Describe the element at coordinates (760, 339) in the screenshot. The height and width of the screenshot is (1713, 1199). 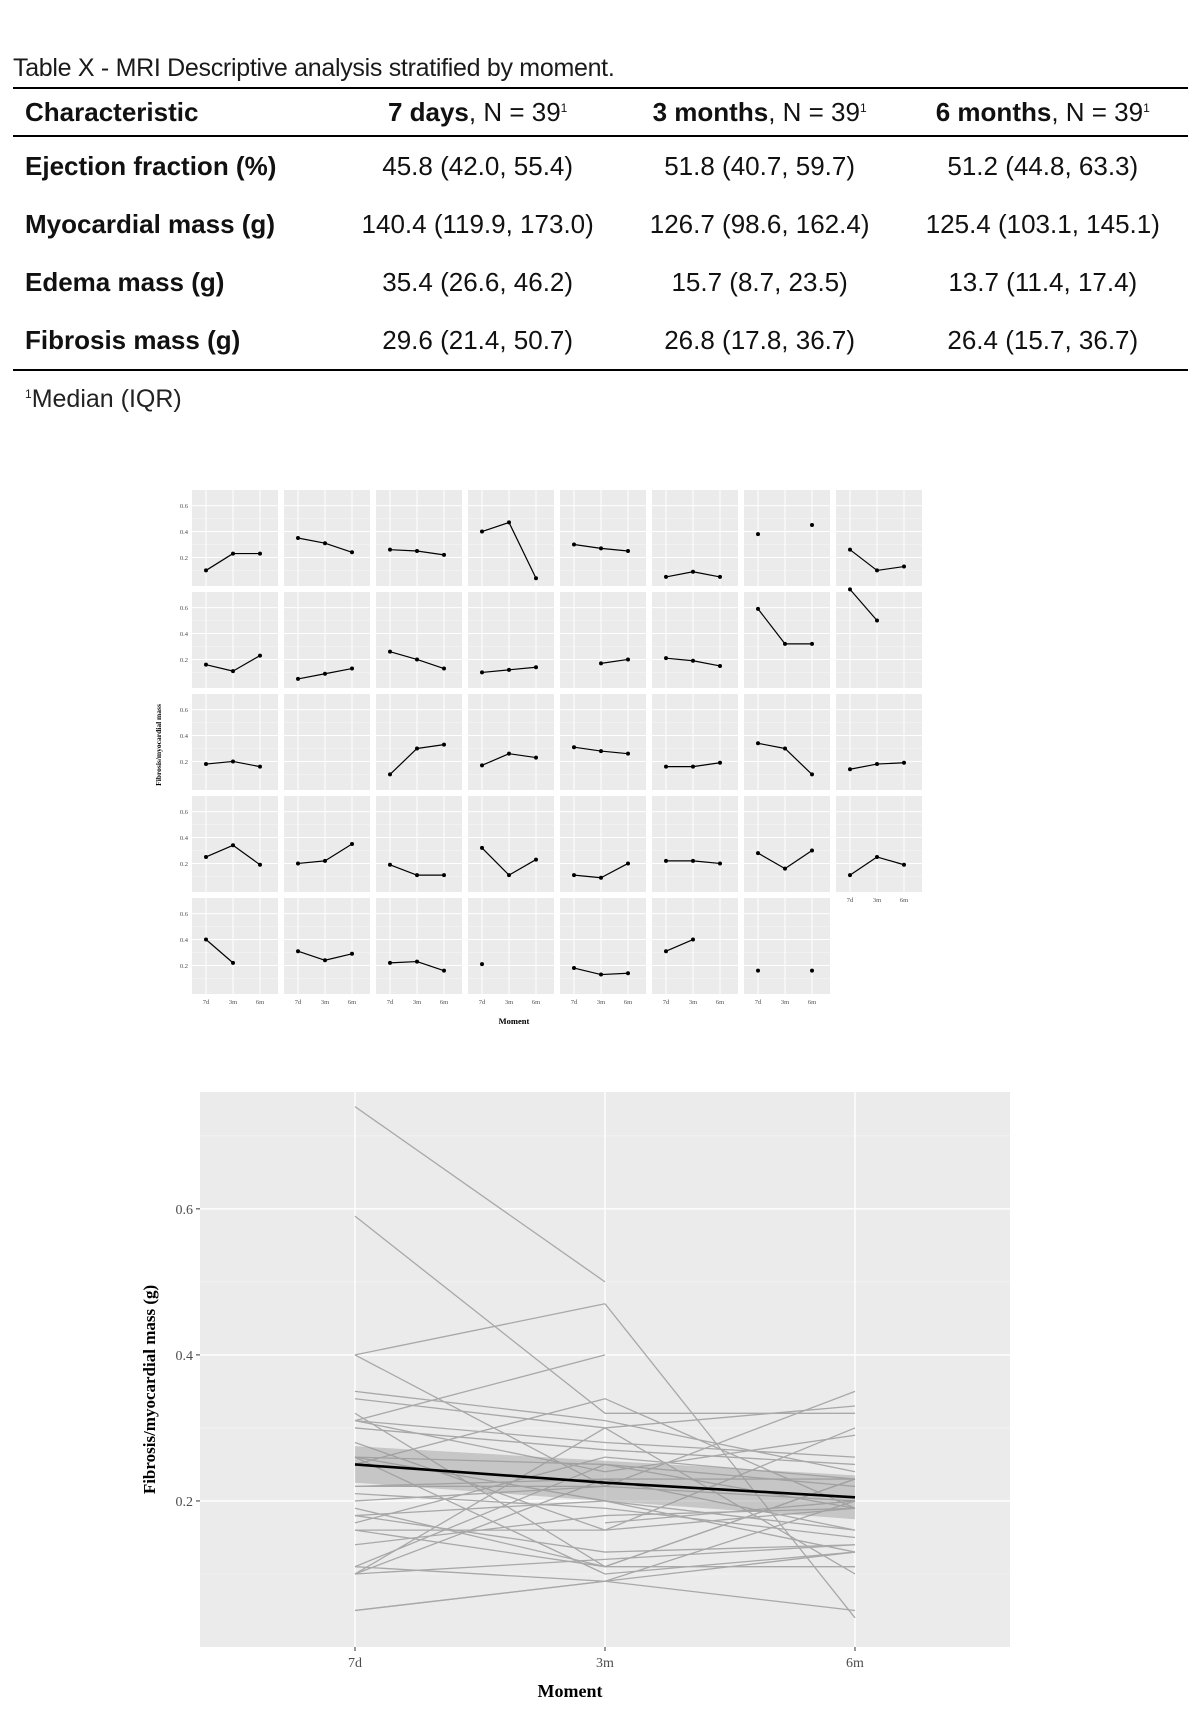
I see `cell-value: 26.8 (17.8, 36.7)` at that location.